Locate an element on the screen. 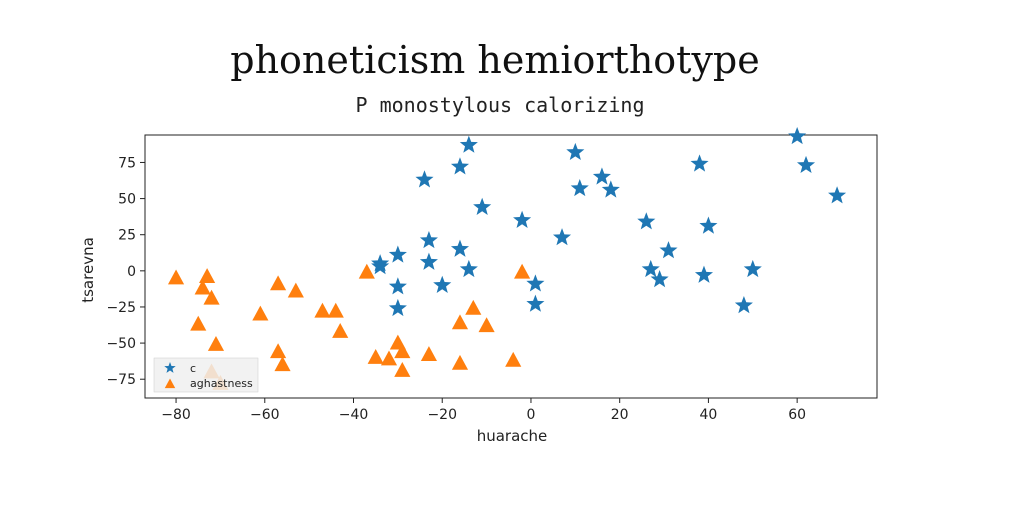 This screenshot has height=512, width=1024. y-tick-label: −75 is located at coordinates (121, 380).